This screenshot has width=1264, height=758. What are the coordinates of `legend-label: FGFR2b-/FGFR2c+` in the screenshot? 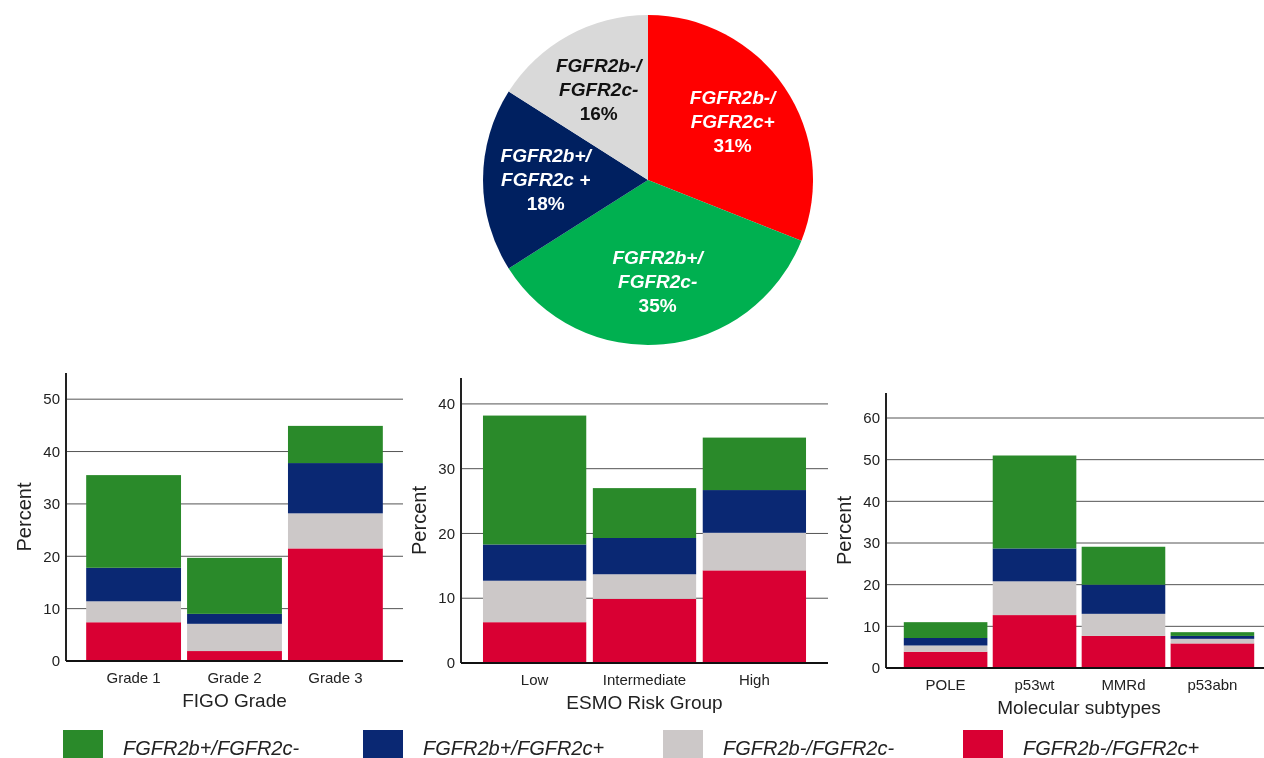 It's located at (1111, 747).